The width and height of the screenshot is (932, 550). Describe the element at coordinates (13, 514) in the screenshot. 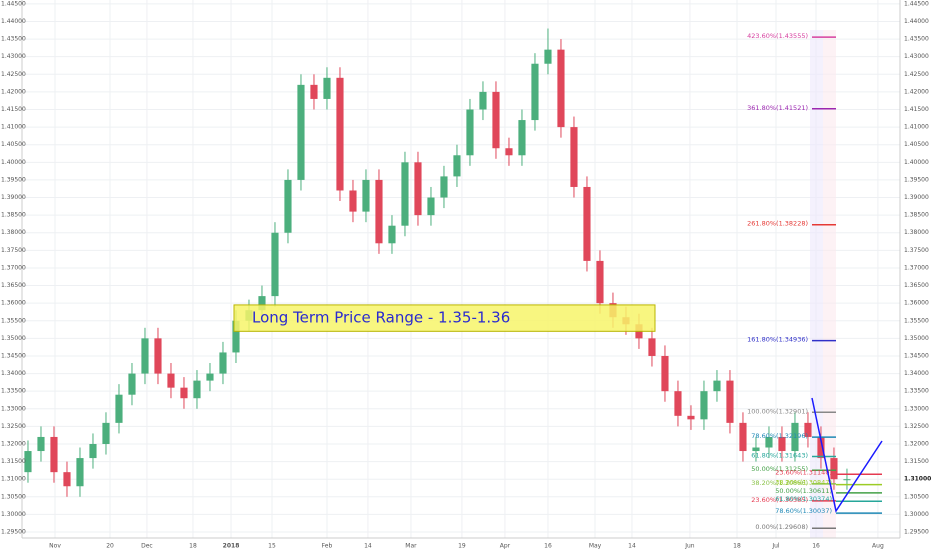

I see `y-tick-label-left: 1.30000` at that location.